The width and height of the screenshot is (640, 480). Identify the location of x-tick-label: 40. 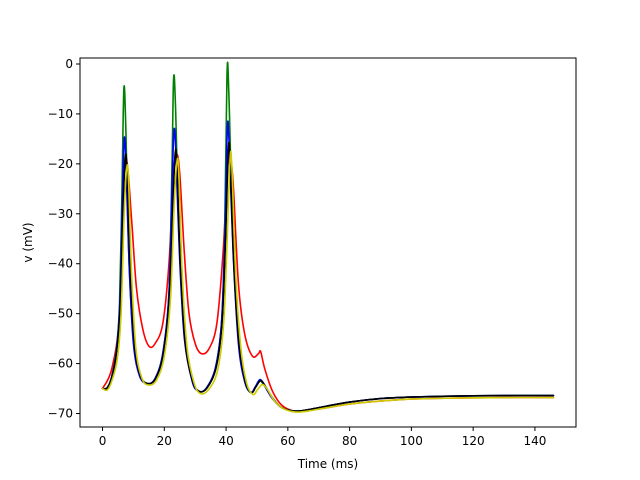
(225, 441).